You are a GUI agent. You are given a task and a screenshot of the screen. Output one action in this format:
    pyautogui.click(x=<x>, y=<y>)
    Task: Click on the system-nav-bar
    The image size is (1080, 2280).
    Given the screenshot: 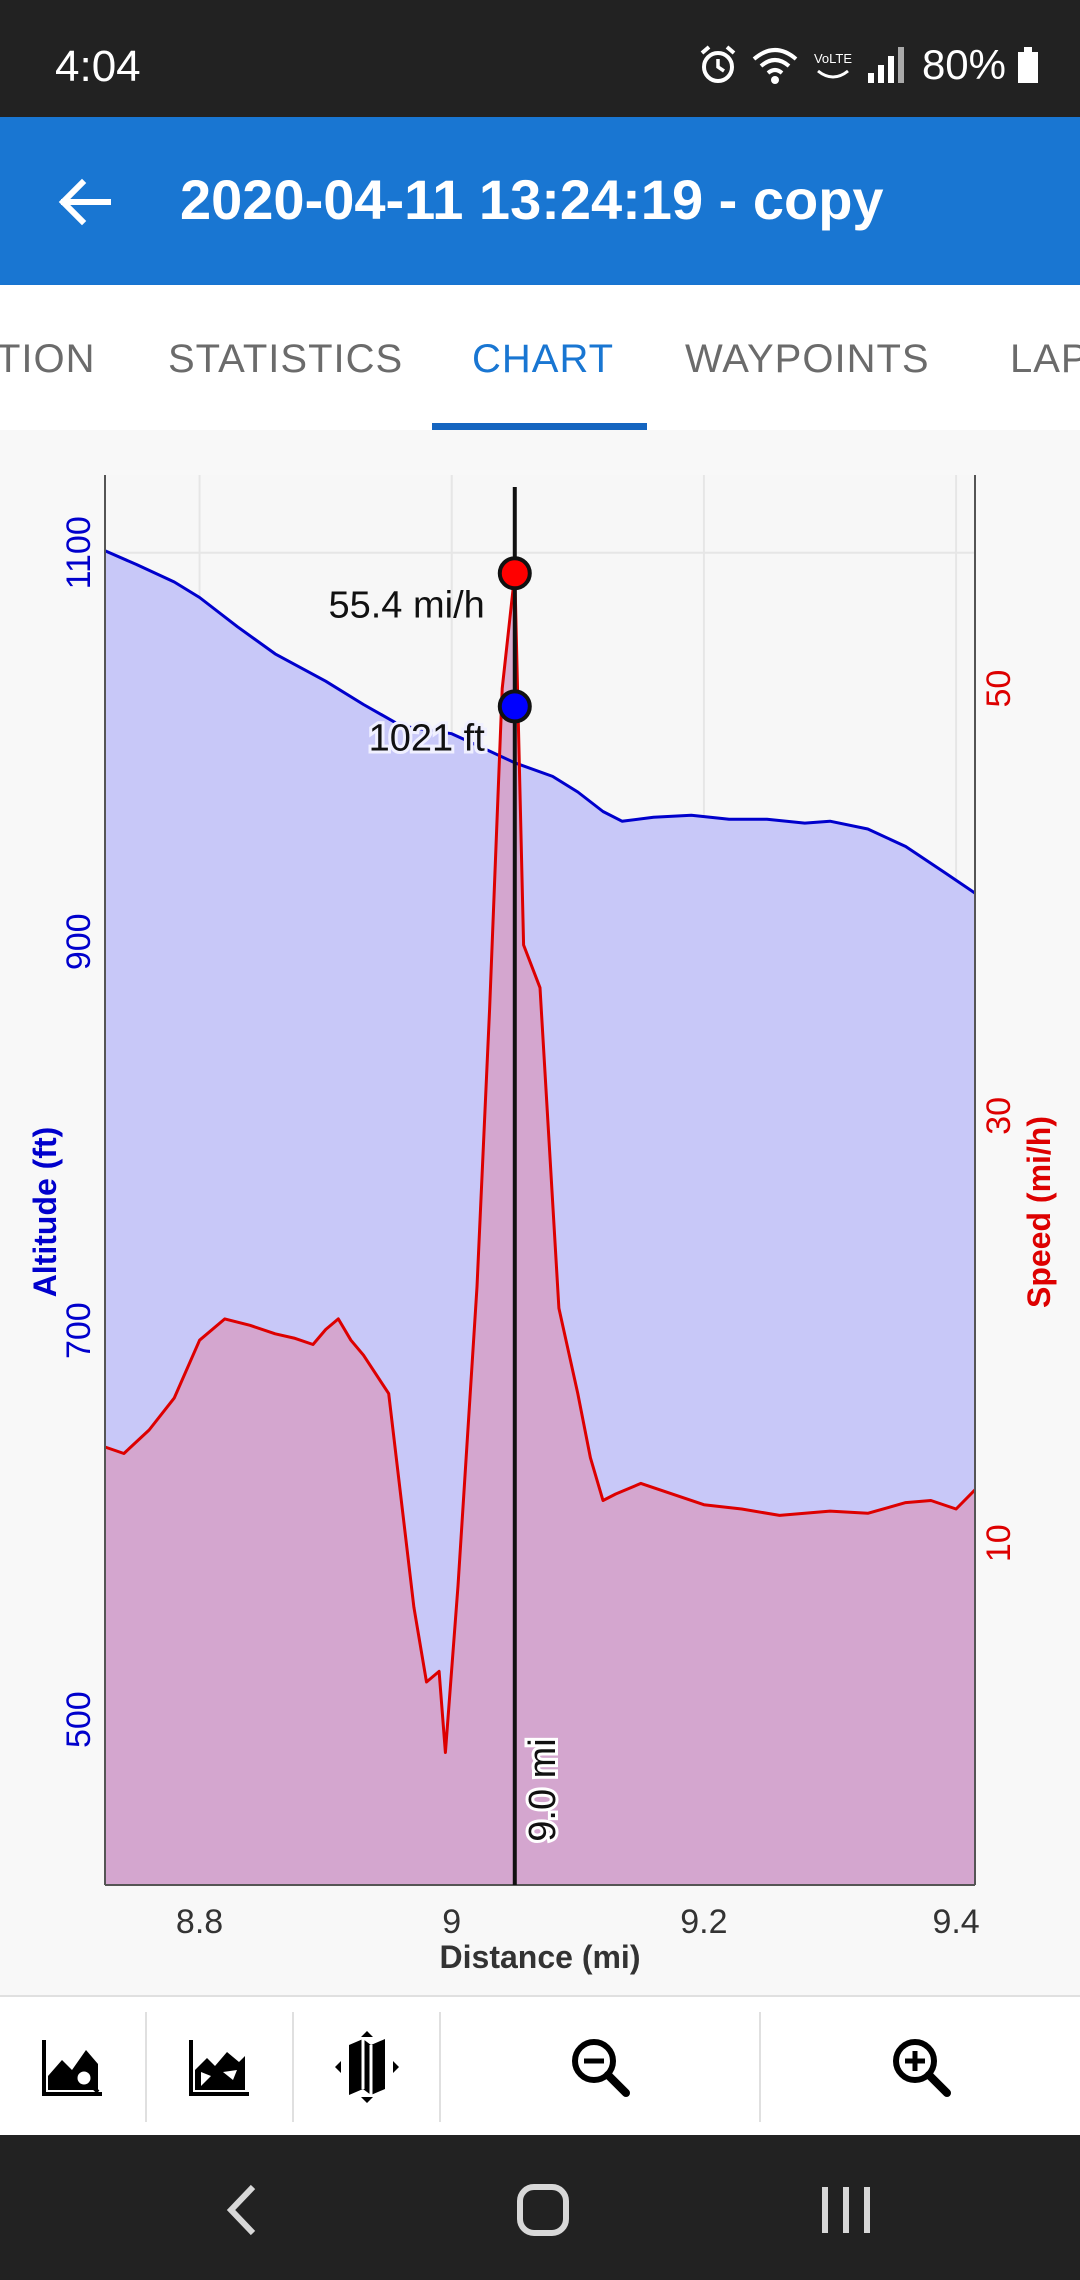 What is the action you would take?
    pyautogui.click(x=540, y=2207)
    